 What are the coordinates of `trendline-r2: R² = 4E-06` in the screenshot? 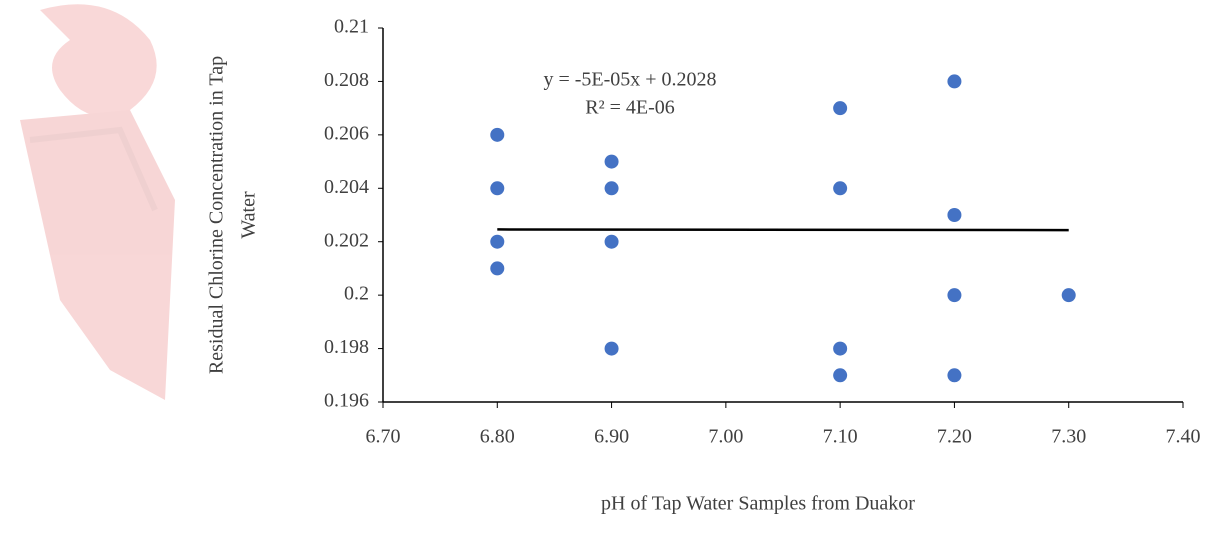 It's located at (630, 108).